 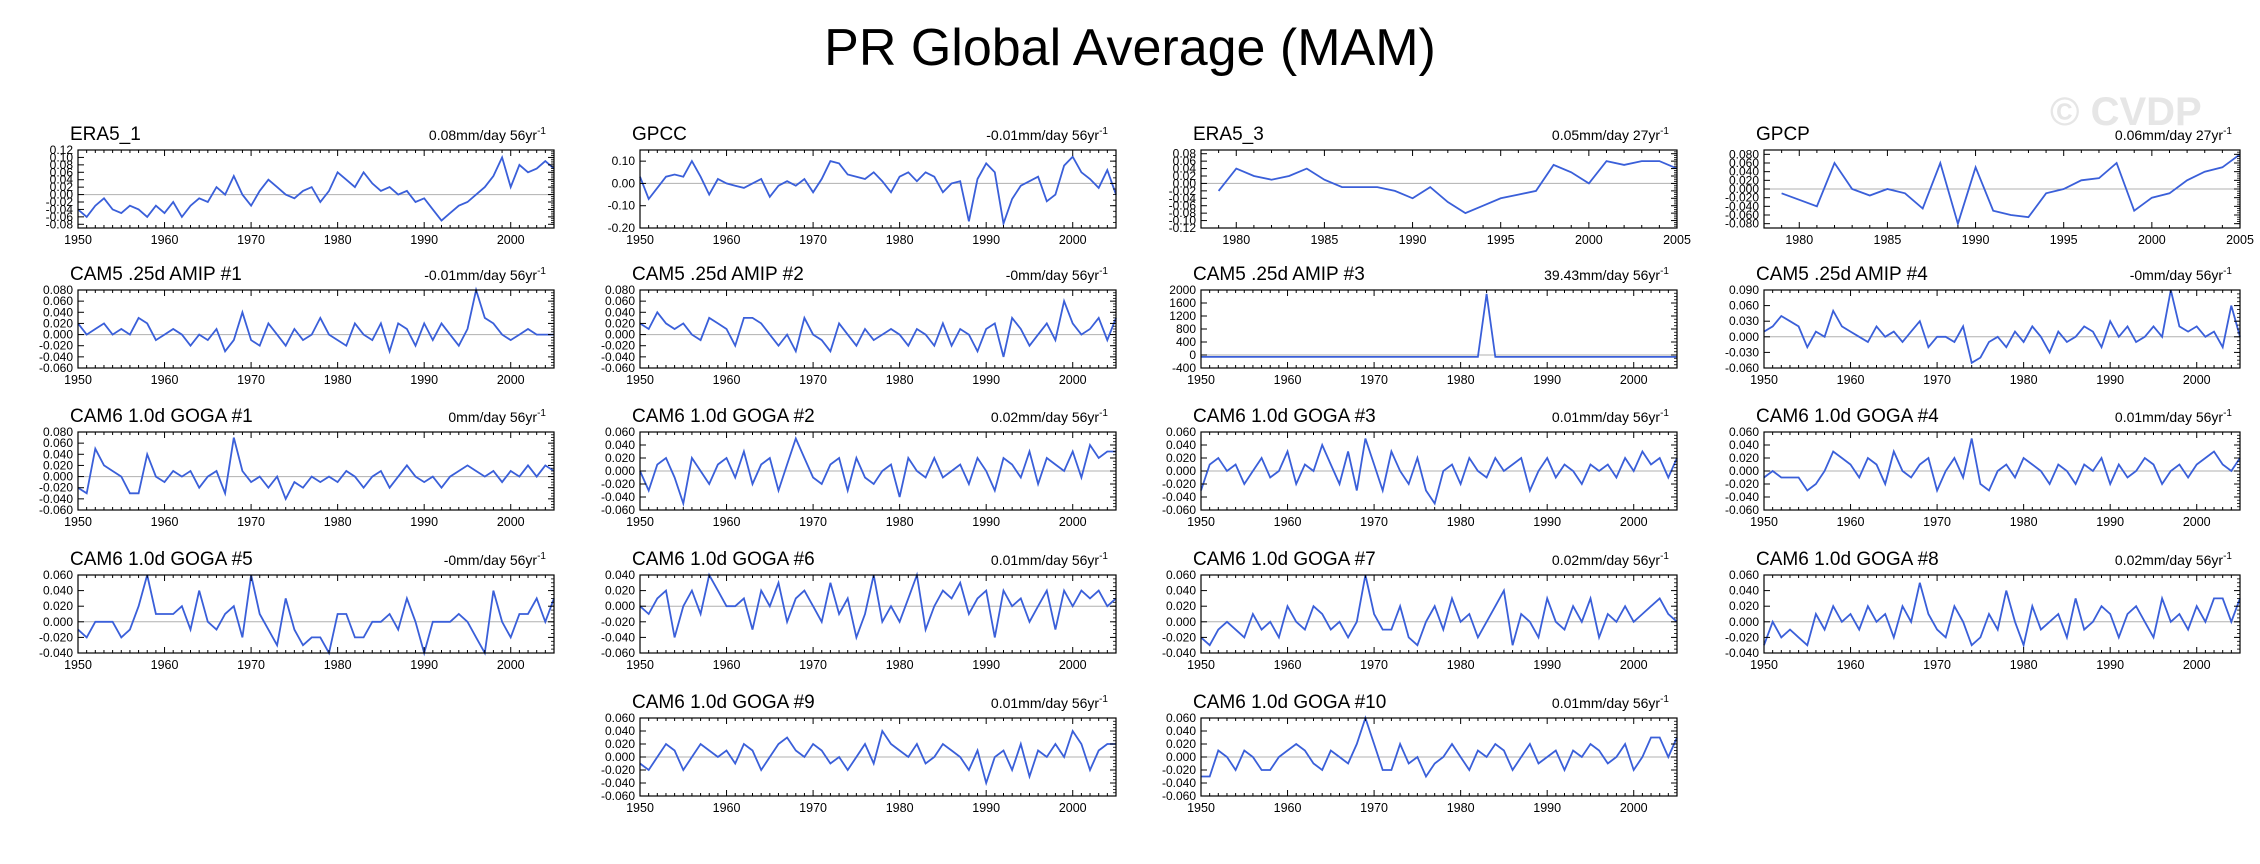 I want to click on y-tick-label: 0.00, so click(x=1185, y=183).